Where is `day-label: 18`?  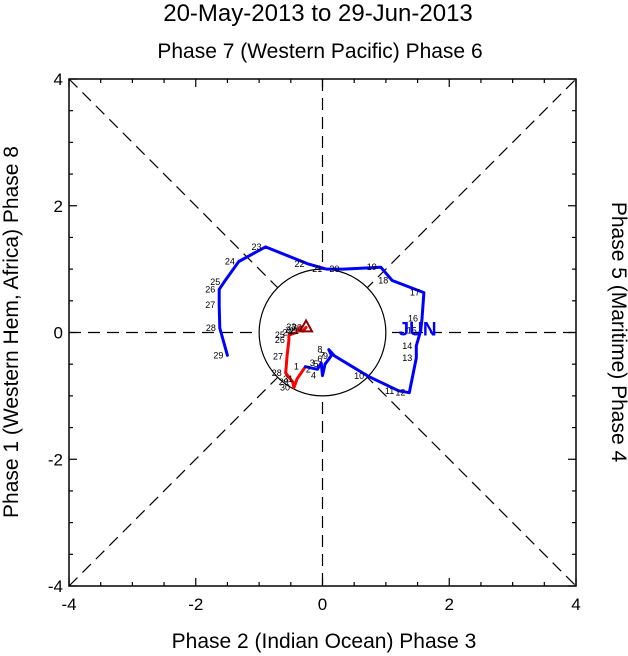
day-label: 18 is located at coordinates (383, 281).